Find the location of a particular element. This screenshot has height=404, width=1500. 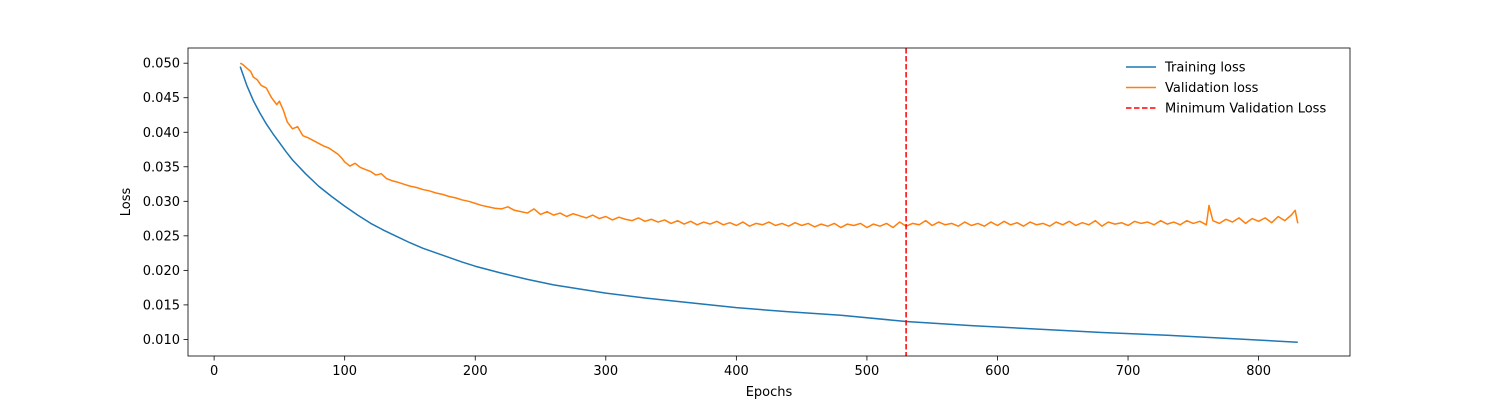

x-tick-label: 400 is located at coordinates (736, 371).